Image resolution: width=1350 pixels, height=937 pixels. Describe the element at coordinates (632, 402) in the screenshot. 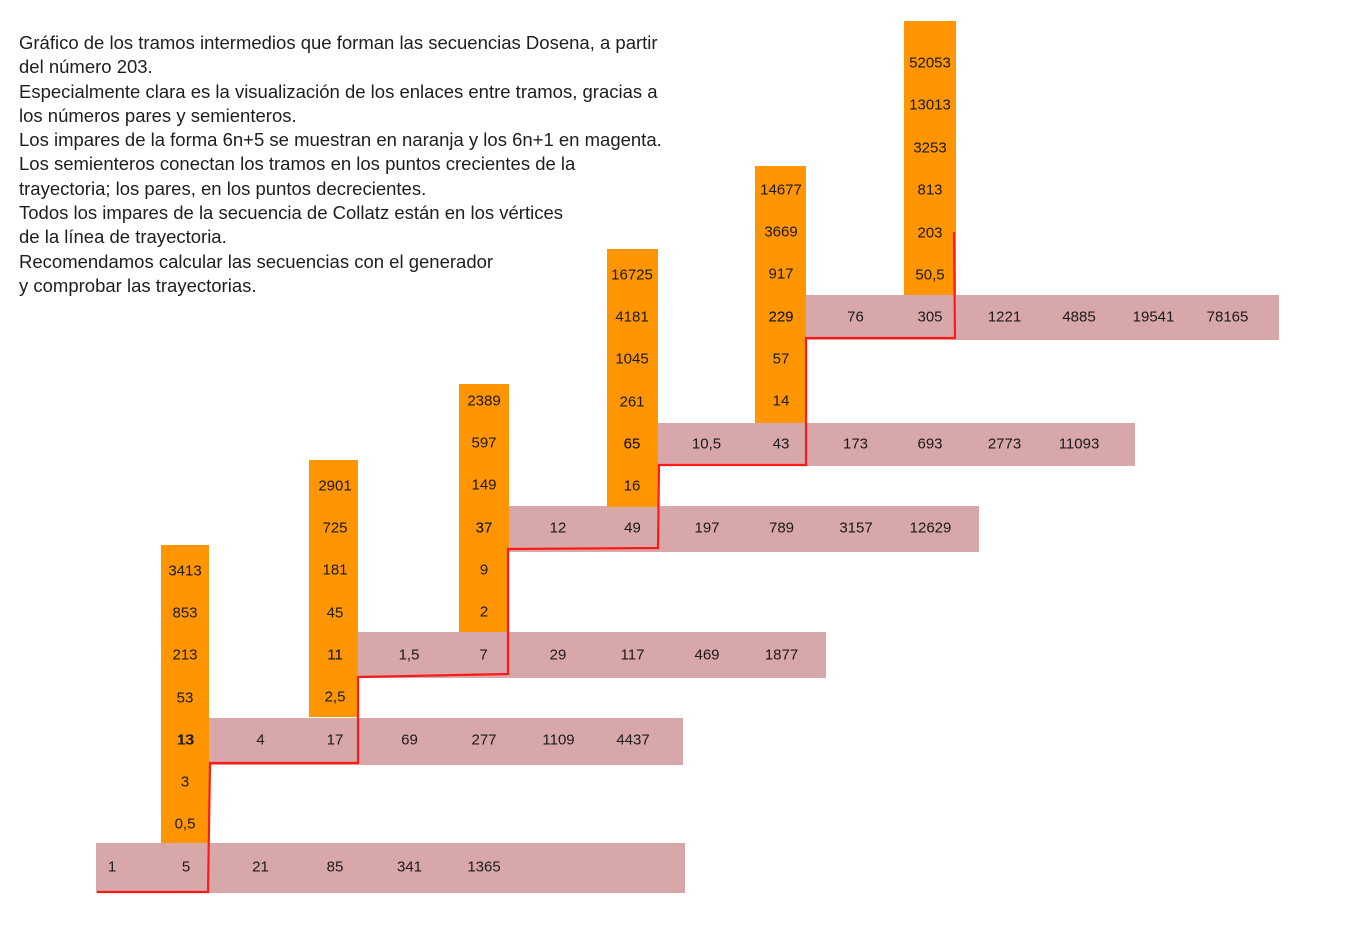

I see `column-number: 261` at that location.